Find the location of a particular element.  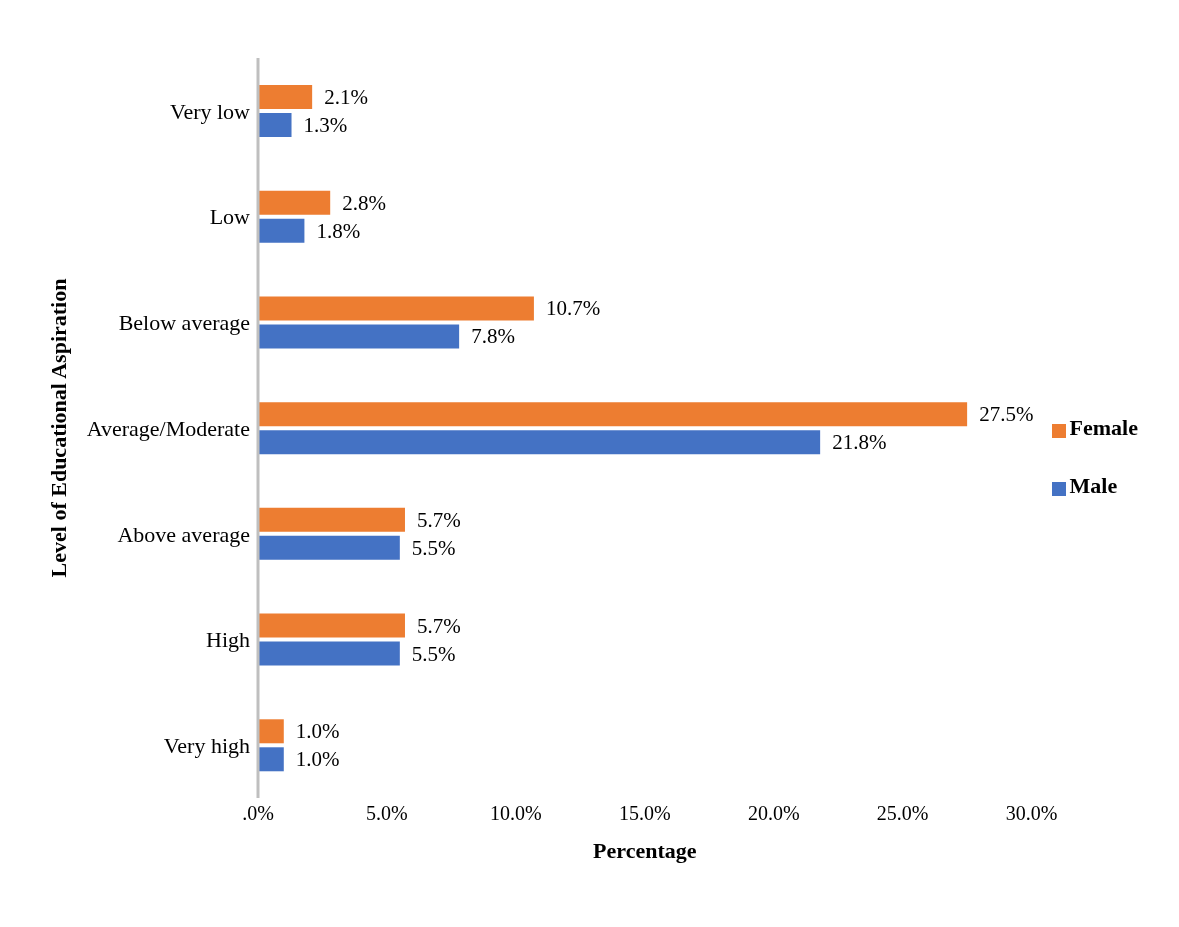

data-label: 1.3% is located at coordinates (325, 125).